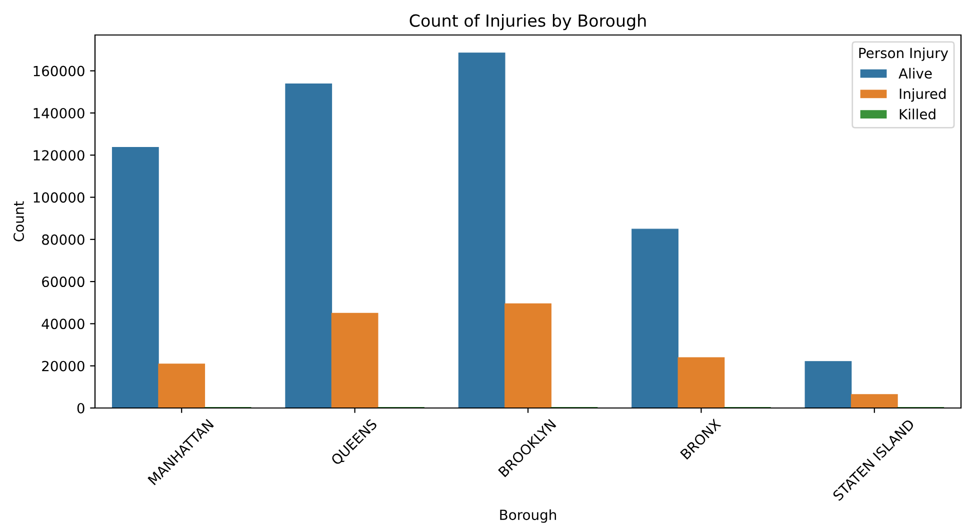 This screenshot has height=527, width=971. I want to click on y-tick-label: 140000, so click(59, 113).